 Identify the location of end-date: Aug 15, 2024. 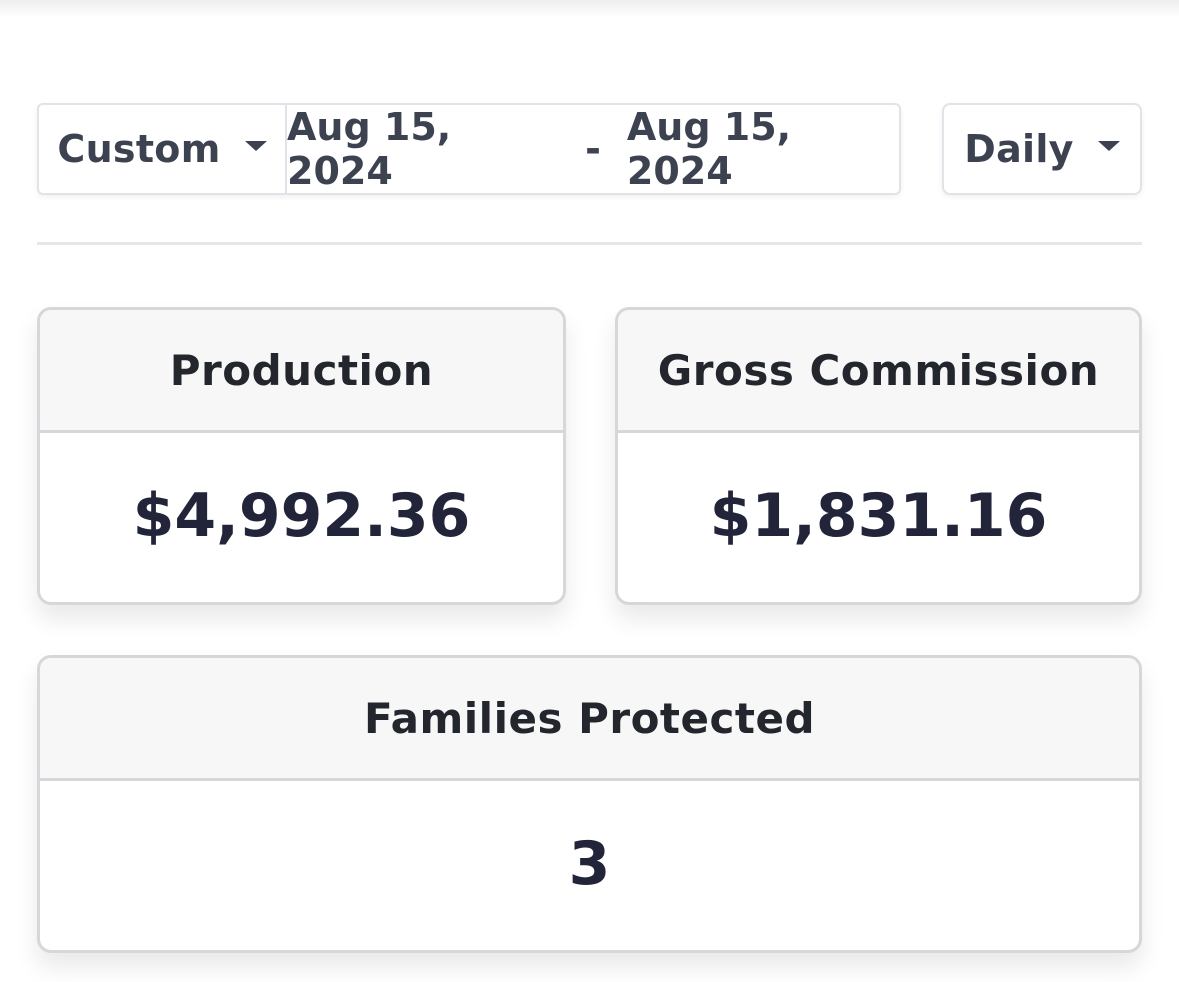
(709, 149).